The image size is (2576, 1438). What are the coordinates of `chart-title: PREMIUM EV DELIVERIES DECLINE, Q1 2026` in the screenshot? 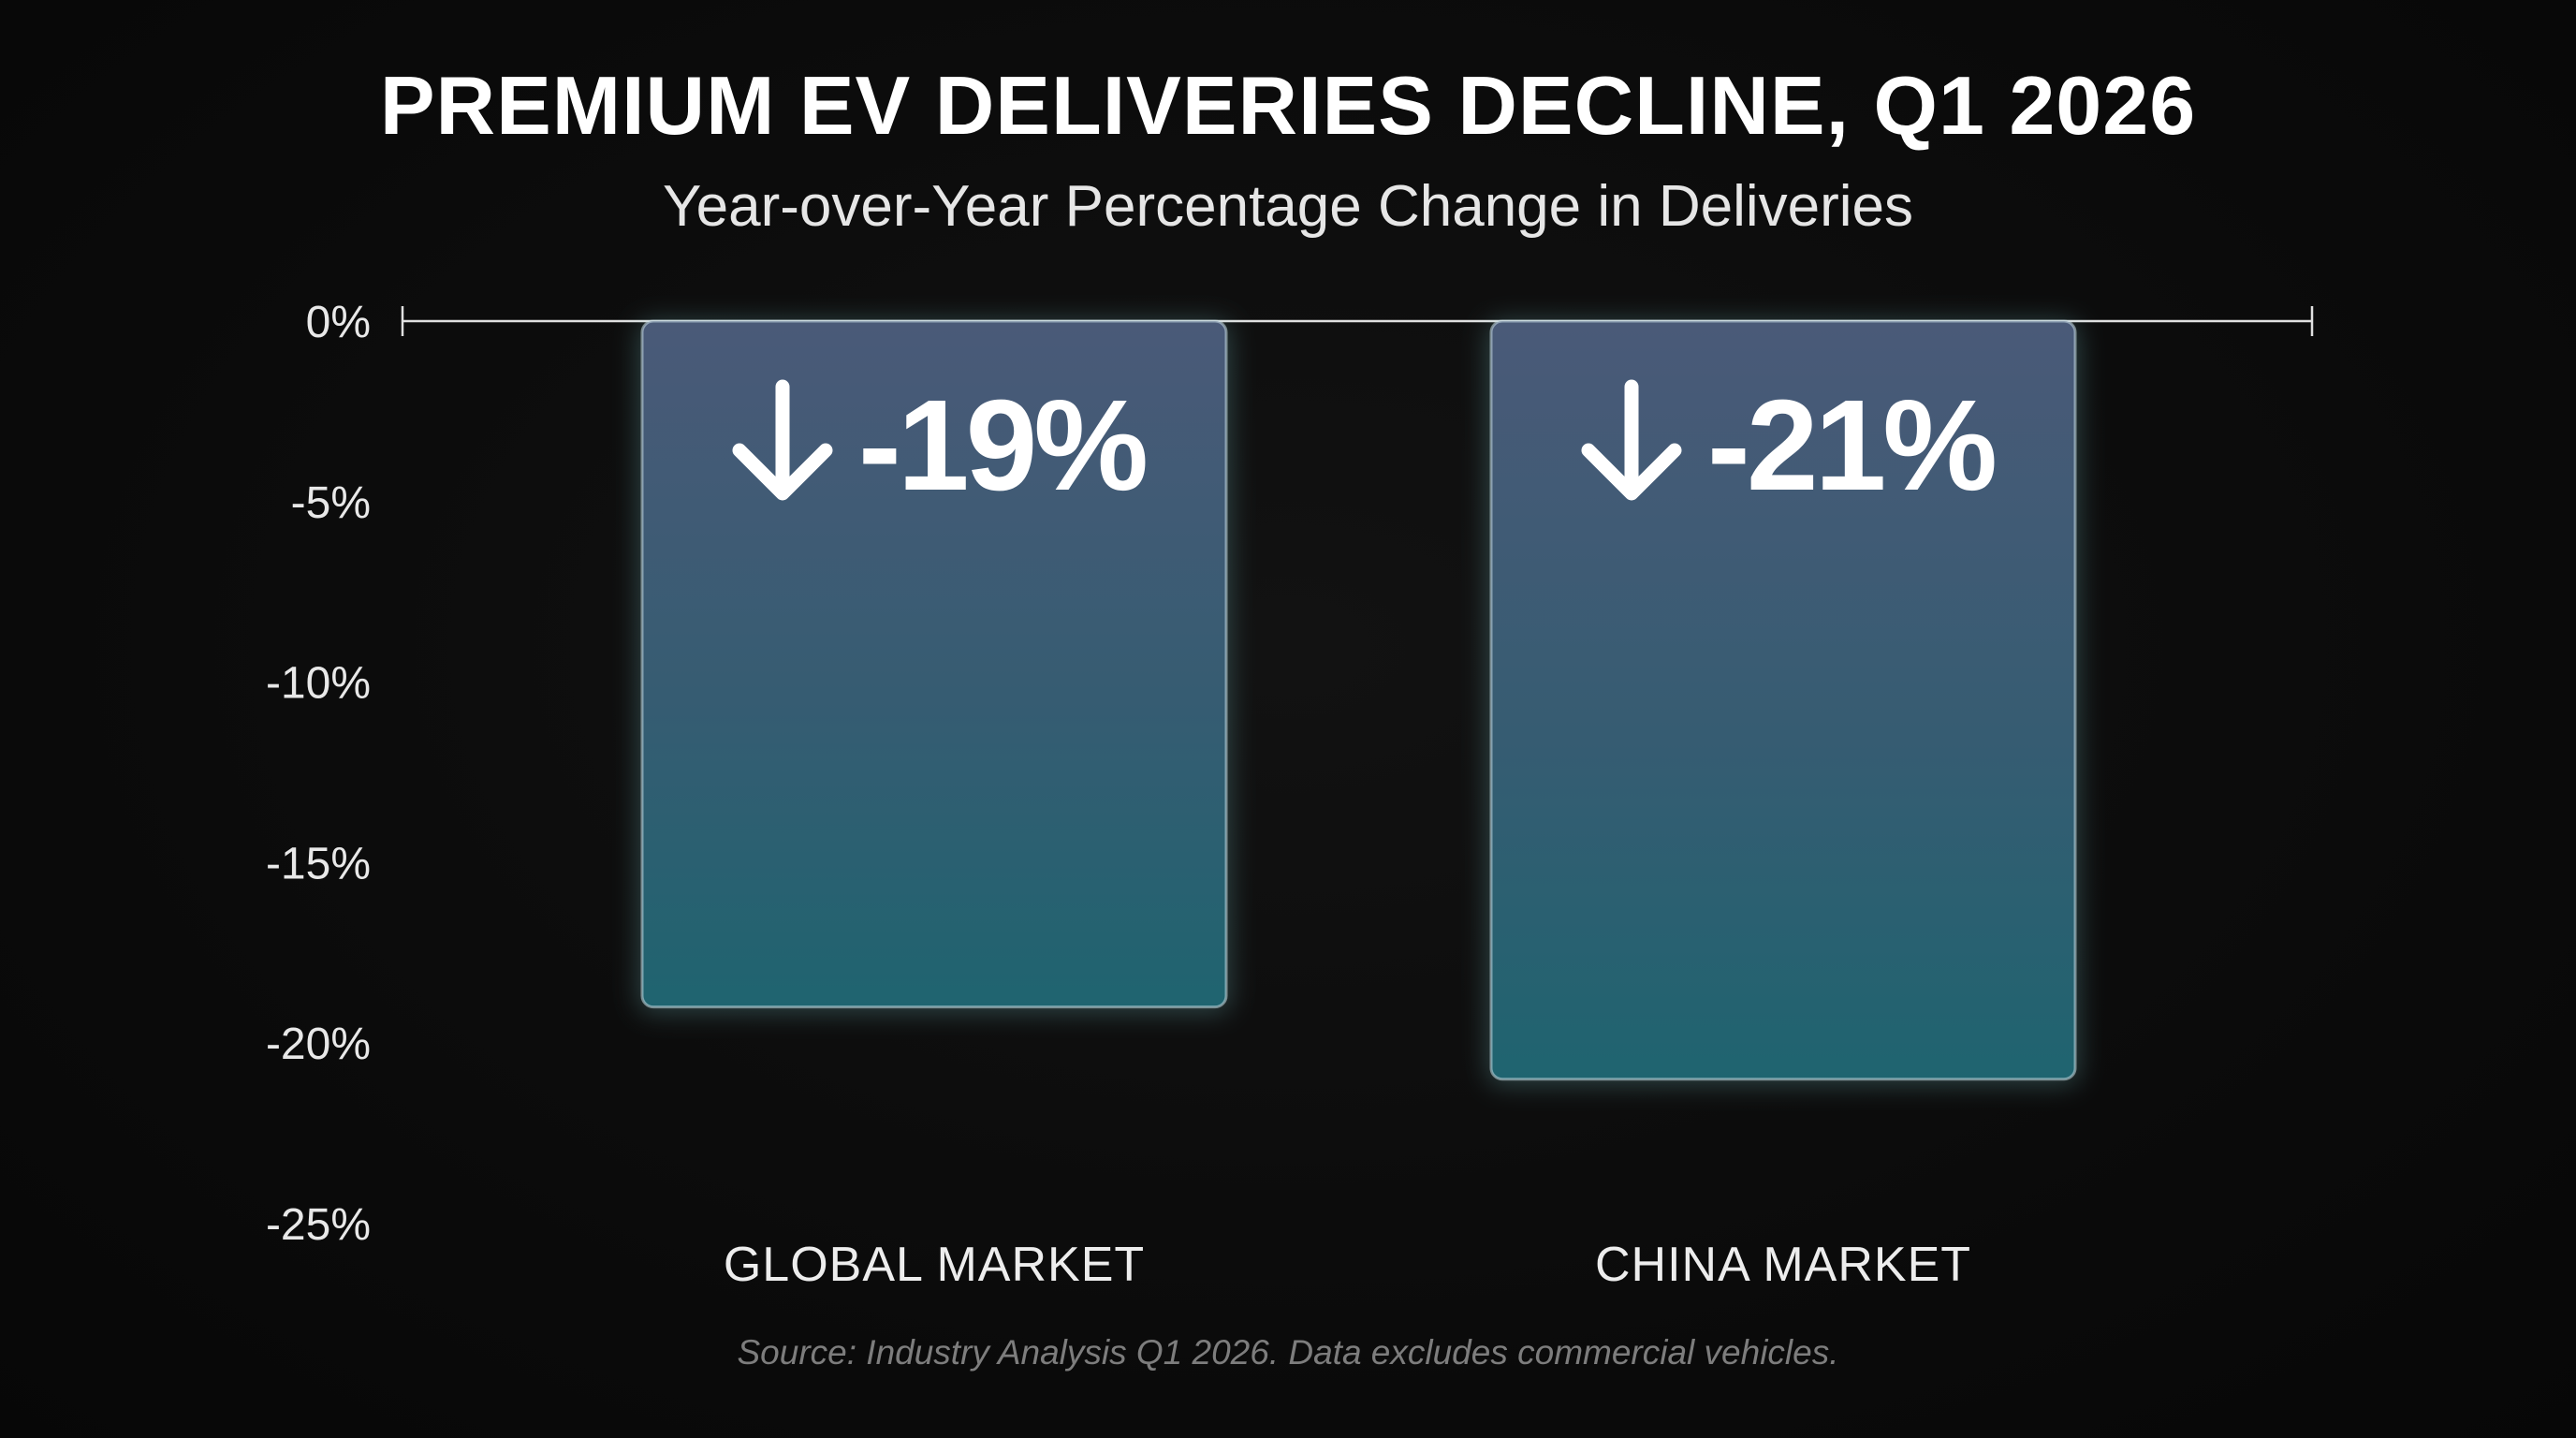 It's located at (1288, 105).